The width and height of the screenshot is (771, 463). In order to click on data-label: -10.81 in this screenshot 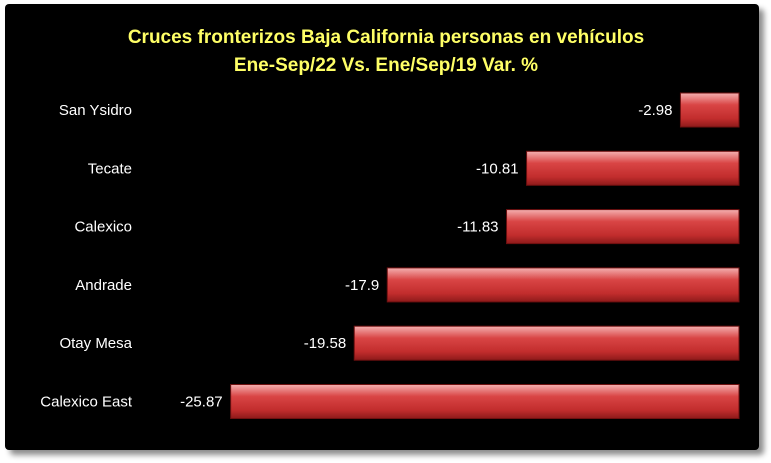, I will do `click(497, 168)`.